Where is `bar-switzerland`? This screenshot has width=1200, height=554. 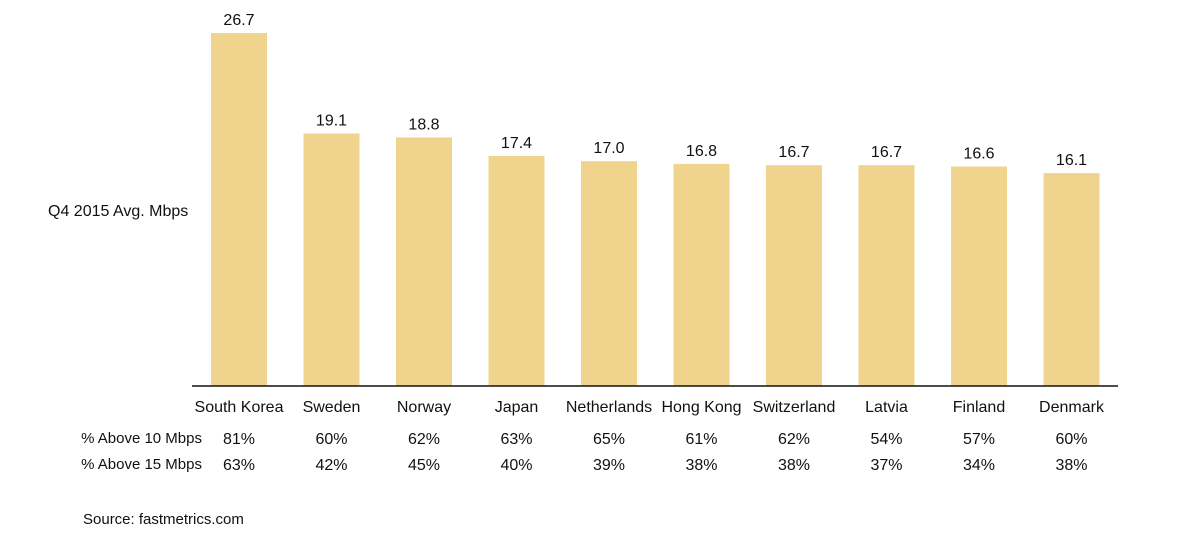
bar-switzerland is located at coordinates (794, 275).